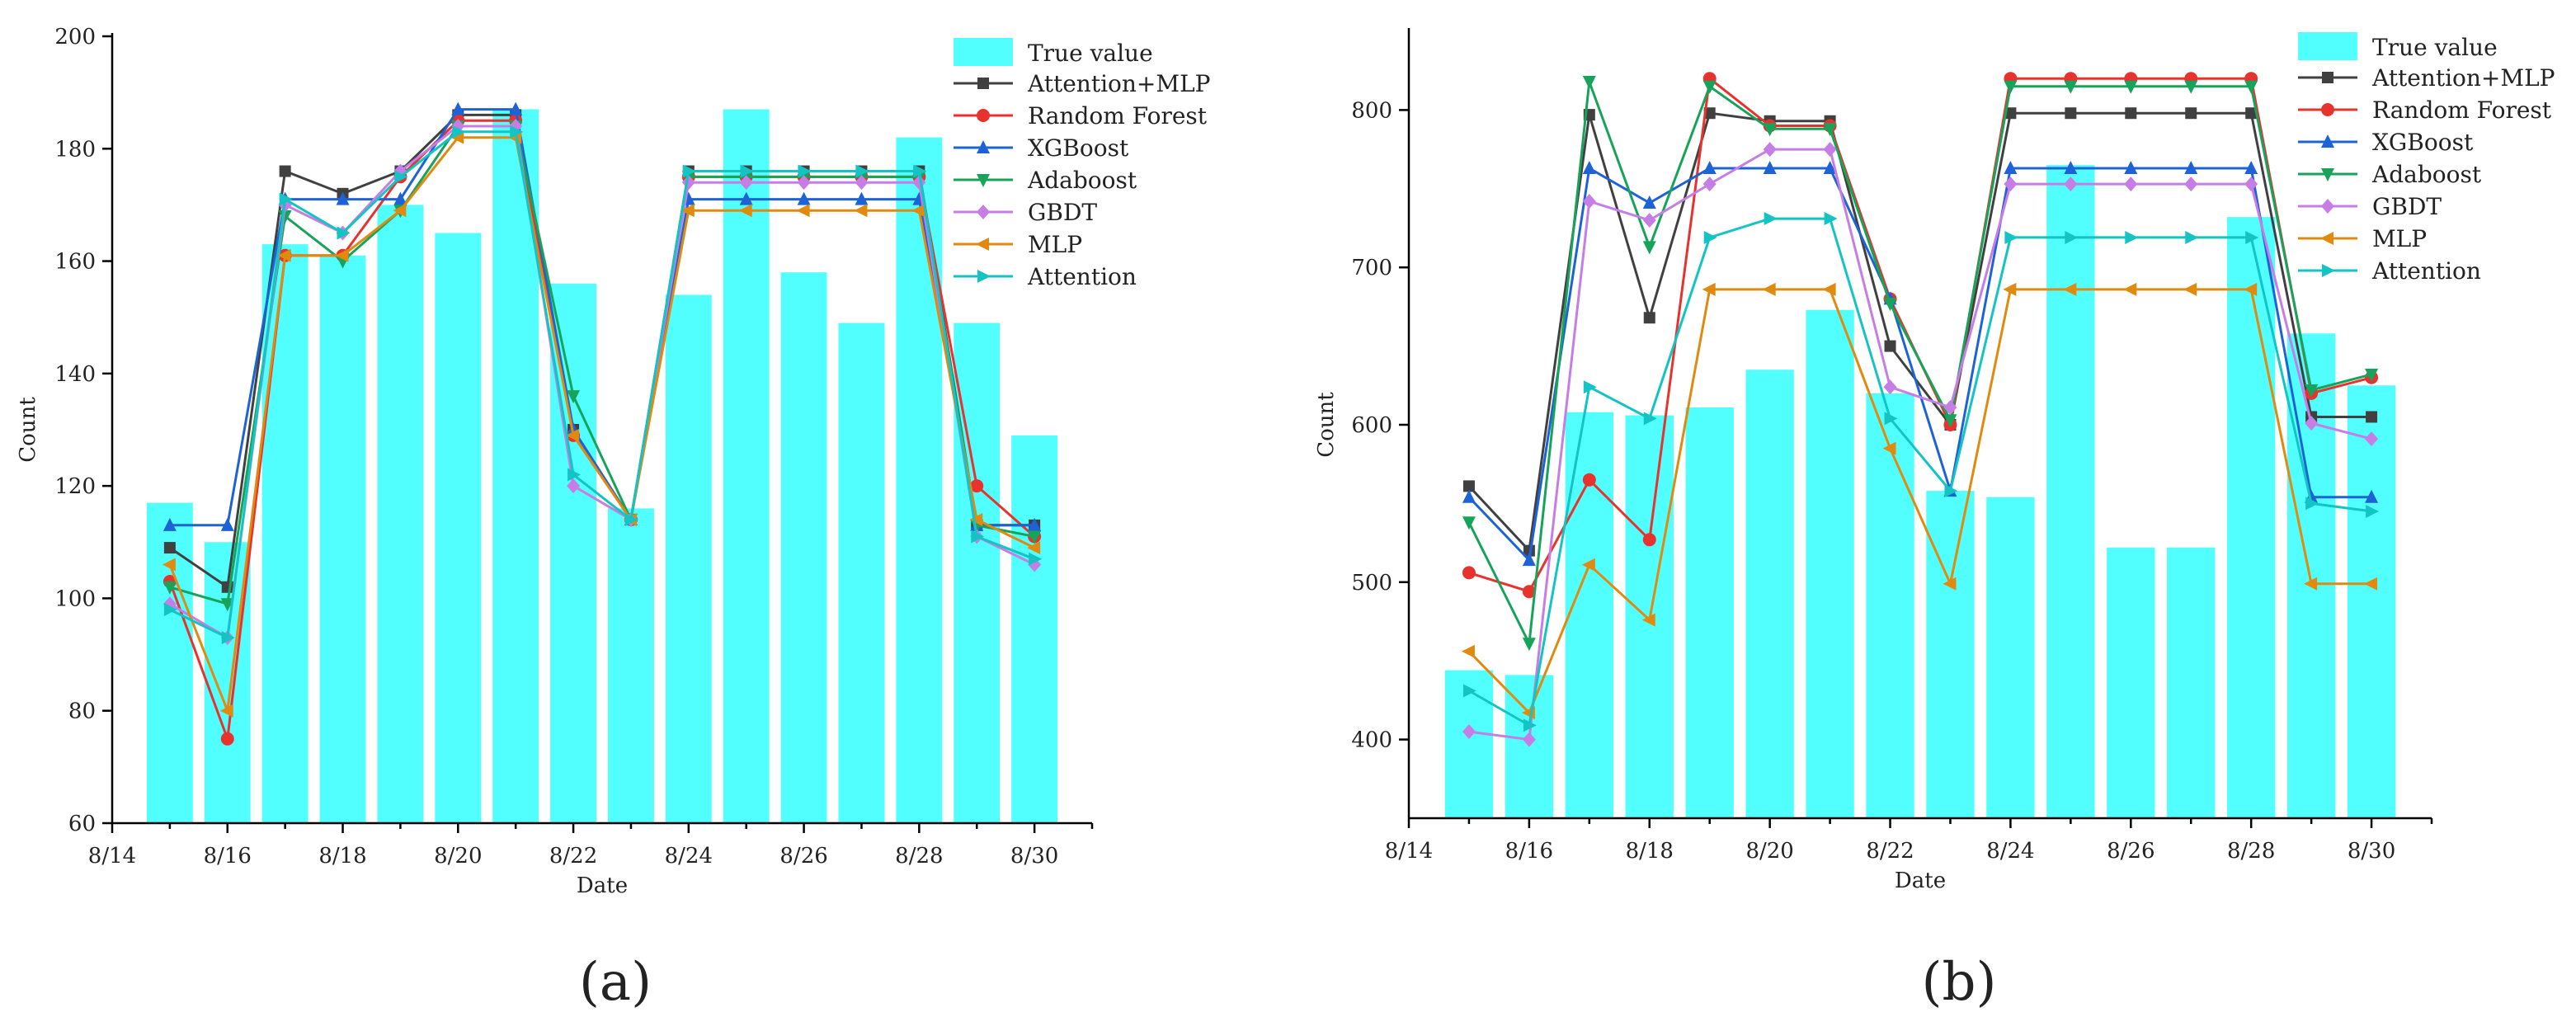 This screenshot has height=1031, width=2576. Describe the element at coordinates (689, 856) in the screenshot. I see `panel-a-xtick-label-24: 8/24` at that location.